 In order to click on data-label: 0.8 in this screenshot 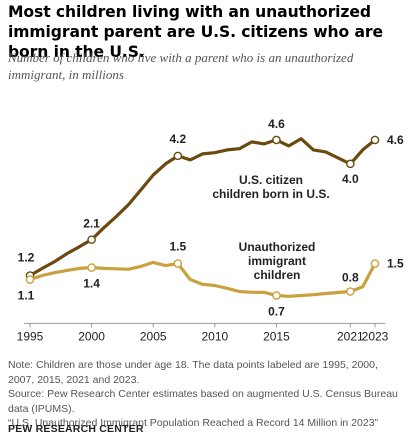, I will do `click(350, 277)`.